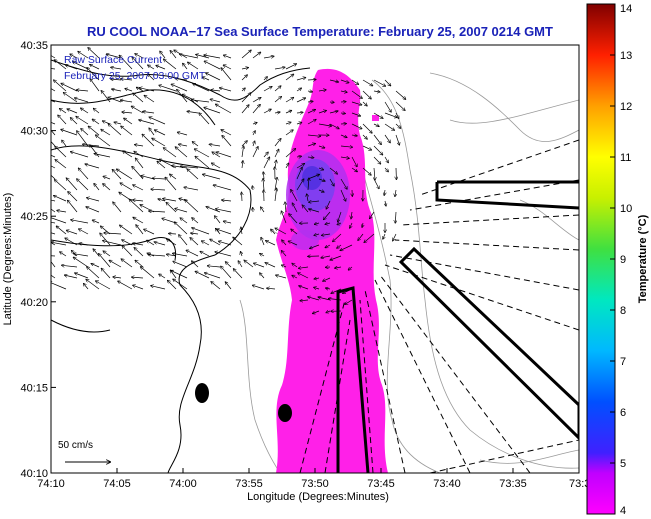 This screenshot has width=651, height=519. Describe the element at coordinates (643, 258) in the screenshot. I see `colorbar-label: Temperature (°C)` at that location.